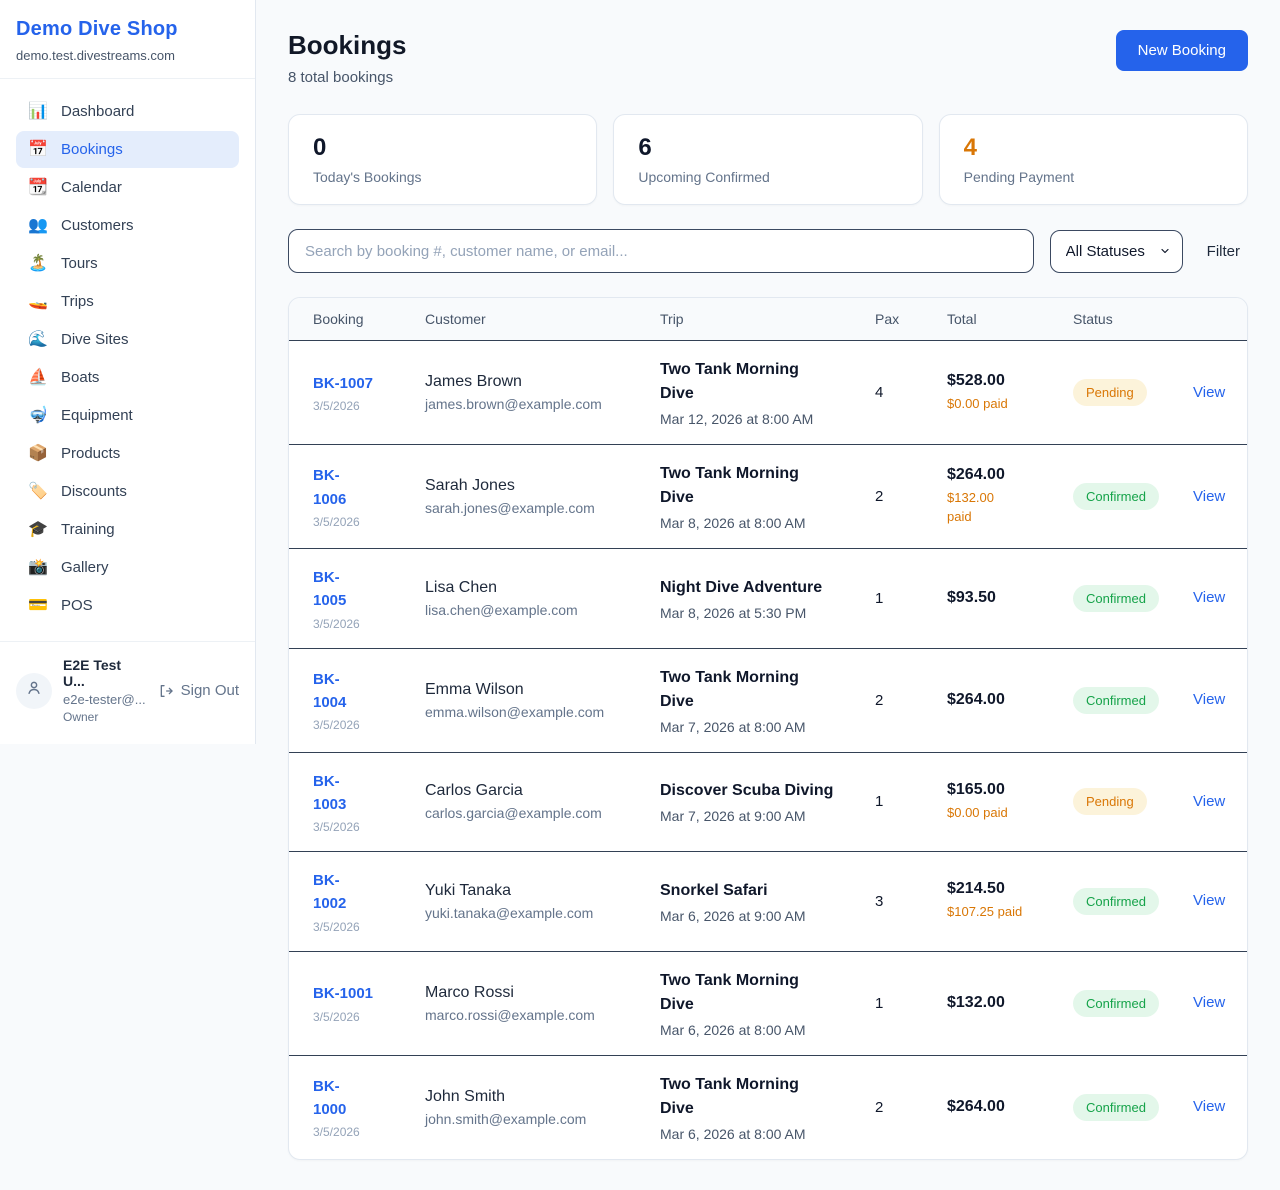 This screenshot has height=1190, width=1280. What do you see at coordinates (879, 700) in the screenshot?
I see `pax-cell: 2` at bounding box center [879, 700].